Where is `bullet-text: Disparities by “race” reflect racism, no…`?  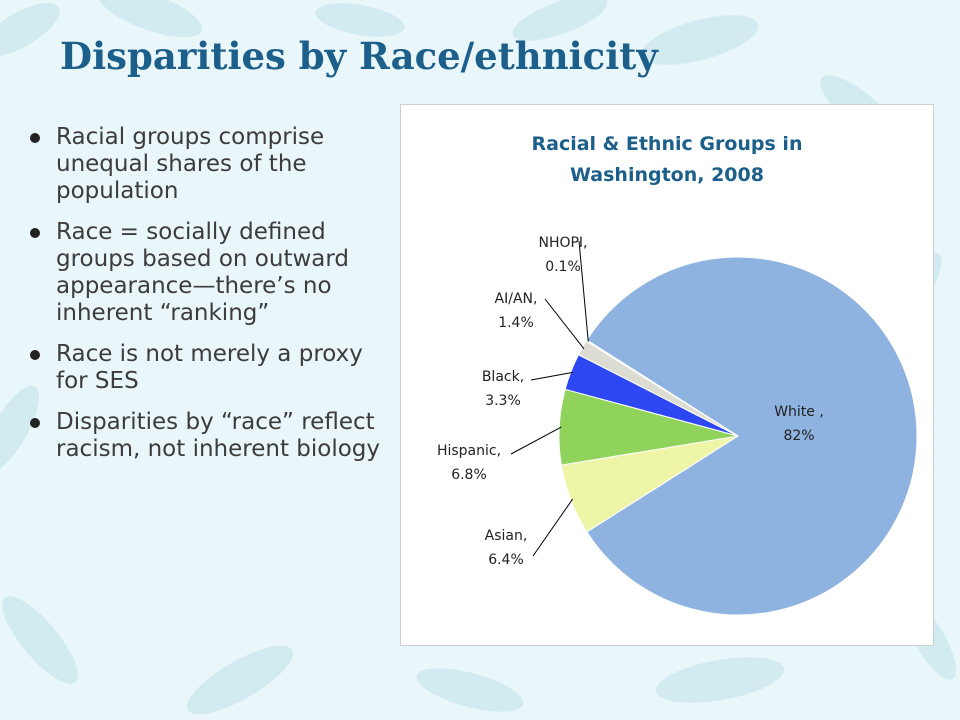
bullet-text: Disparities by “race” reflect racism, no… is located at coordinates (218, 435).